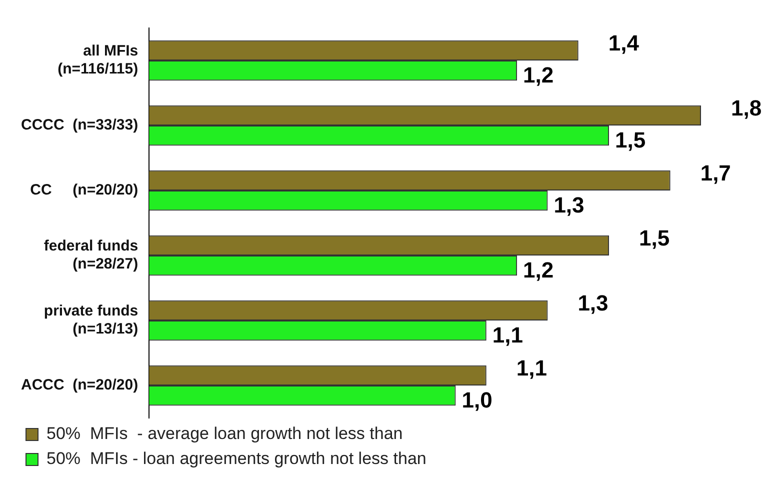 This screenshot has width=779, height=487. Describe the element at coordinates (236, 458) in the screenshot. I see `legend-label: 50% MFIs - loan agreements growth not less than` at that location.